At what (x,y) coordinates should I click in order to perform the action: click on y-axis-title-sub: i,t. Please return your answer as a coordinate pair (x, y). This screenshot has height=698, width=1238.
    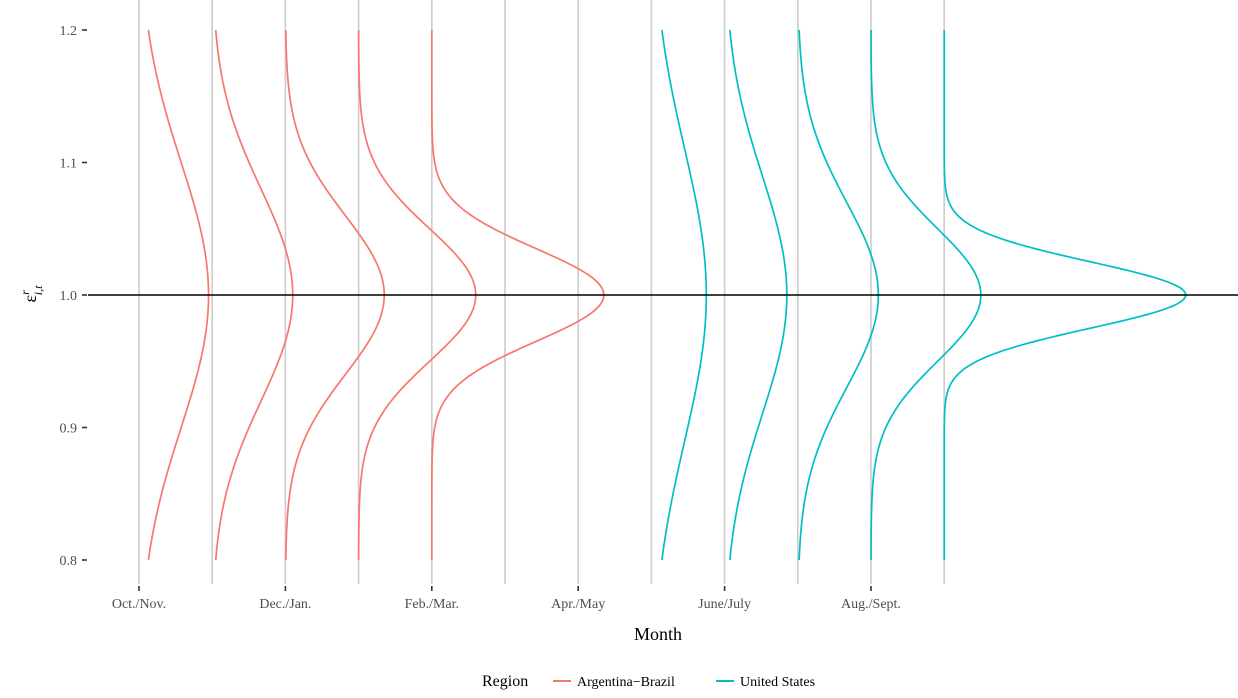
    Looking at the image, I should click on (38, 290).